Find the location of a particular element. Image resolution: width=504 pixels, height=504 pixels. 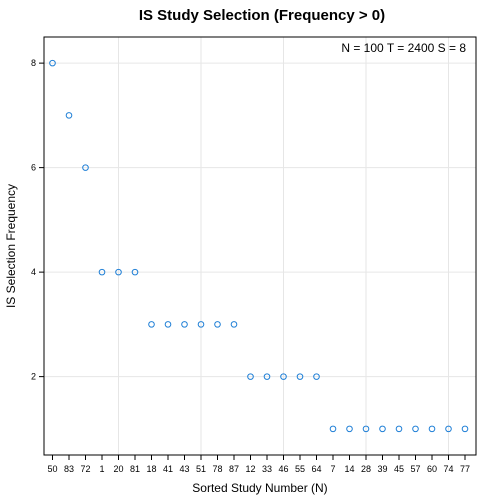

x-tick-label: 45 is located at coordinates (399, 469).